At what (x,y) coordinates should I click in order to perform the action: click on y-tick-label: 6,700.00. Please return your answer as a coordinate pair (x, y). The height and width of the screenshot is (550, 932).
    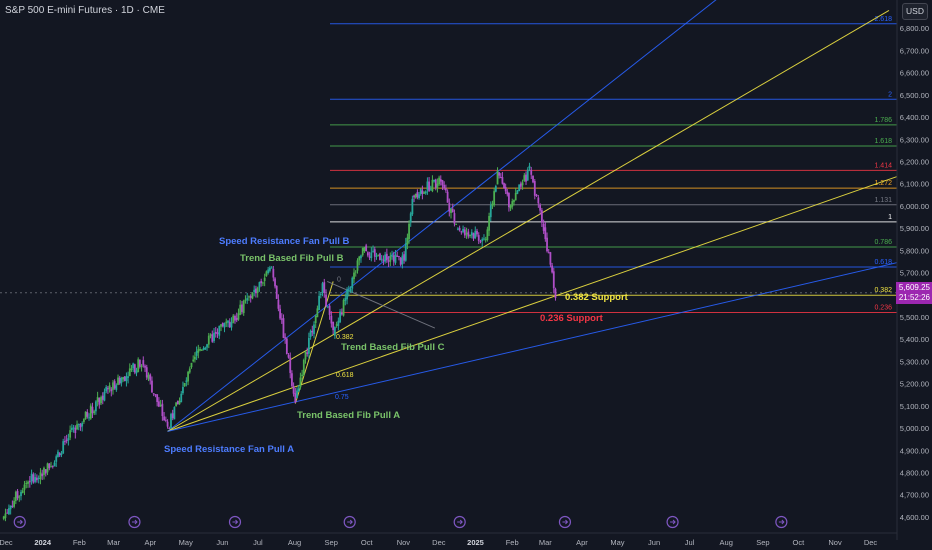
    Looking at the image, I should click on (914, 50).